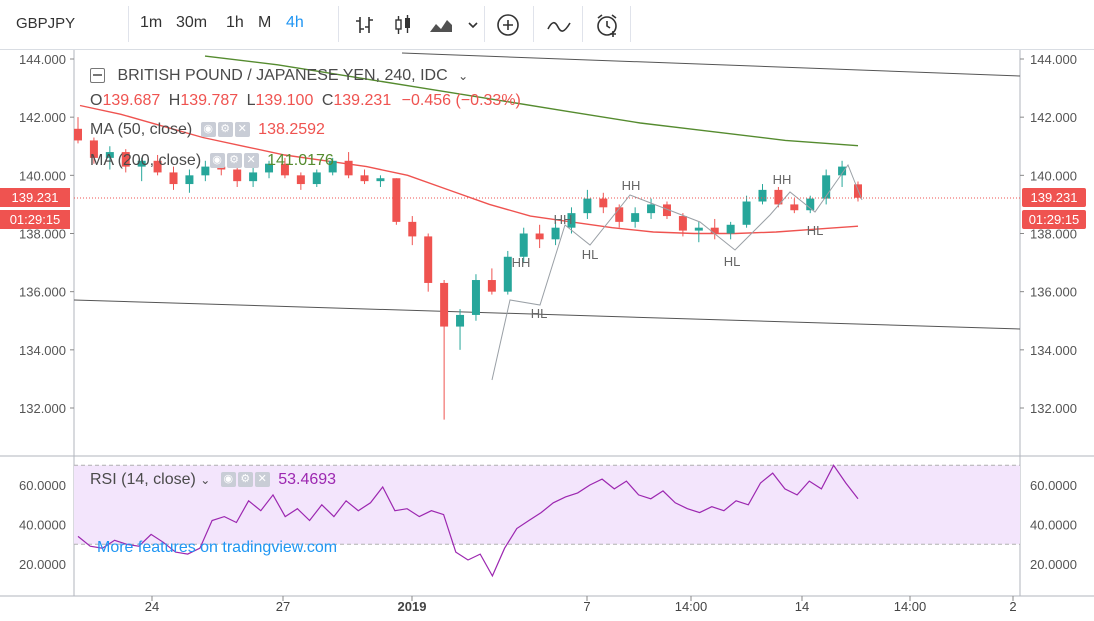 The image size is (1094, 621). Describe the element at coordinates (46, 23) in the screenshot. I see `symbol-search: GBPJPY` at that location.